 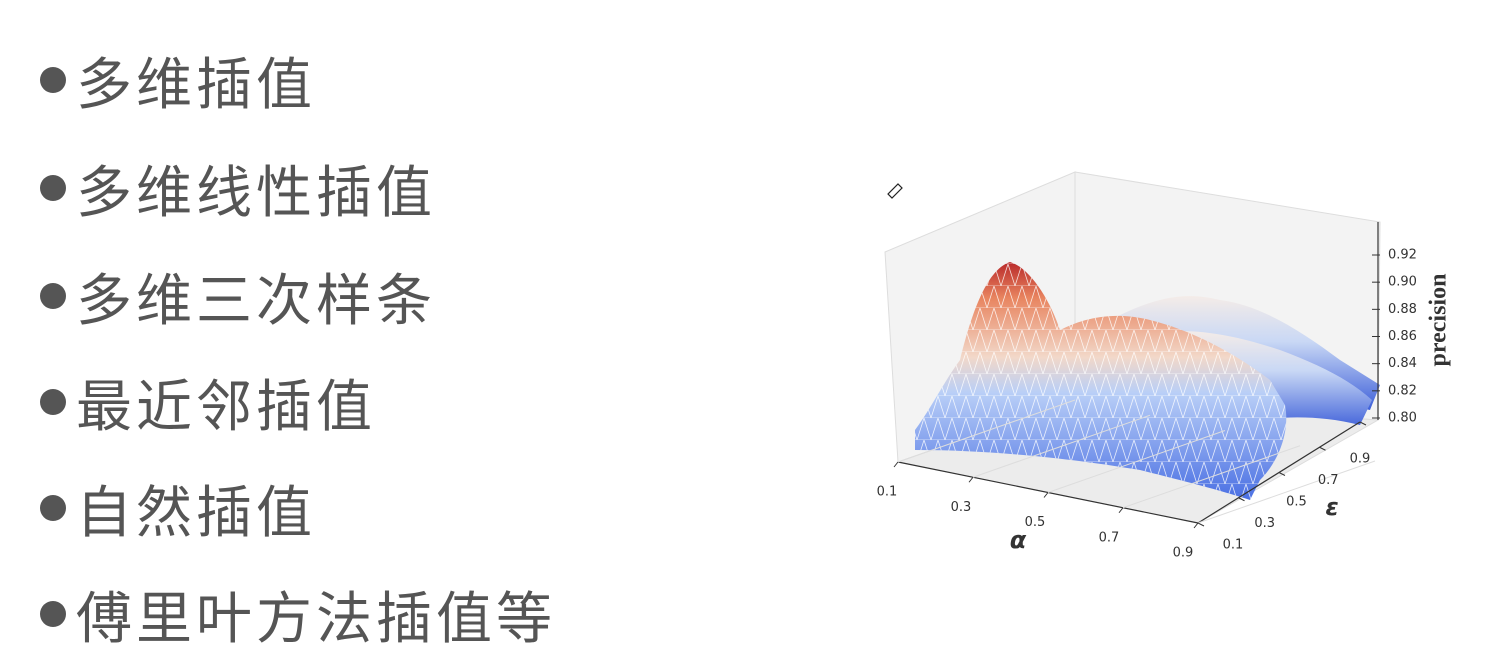 I want to click on x-tick-label: 0.9, so click(x=1183, y=553).